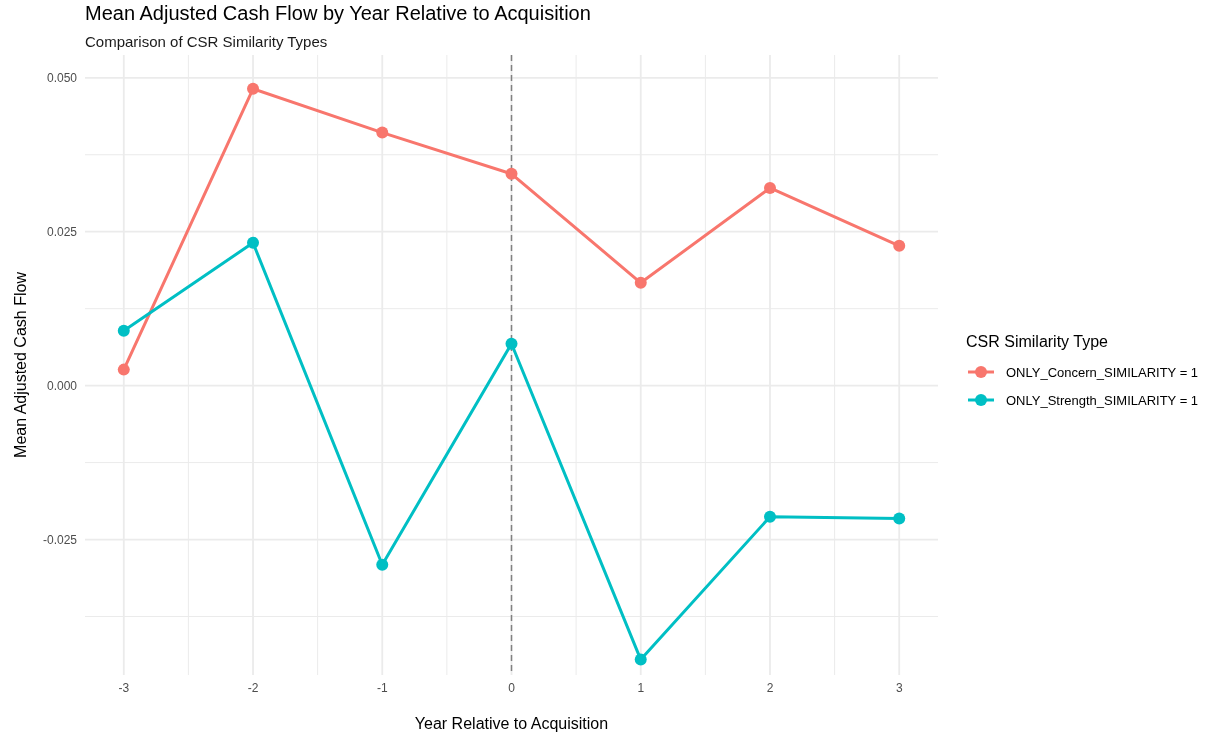 This screenshot has width=1231, height=736. I want to click on legend-label: ONLY_Strength_SIMILARITY = 1, so click(1102, 400).